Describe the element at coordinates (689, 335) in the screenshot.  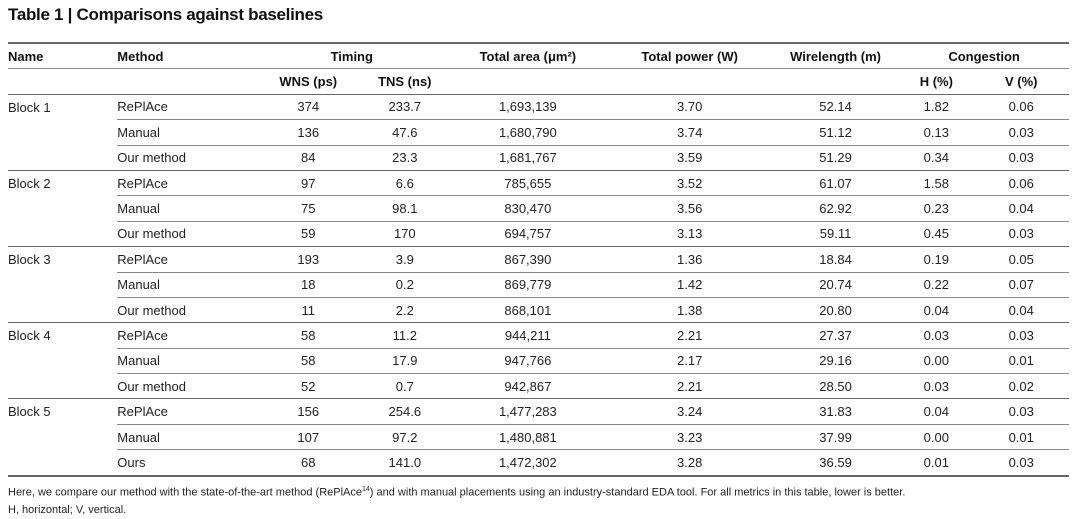
I see `cell-power: 2.21` at that location.